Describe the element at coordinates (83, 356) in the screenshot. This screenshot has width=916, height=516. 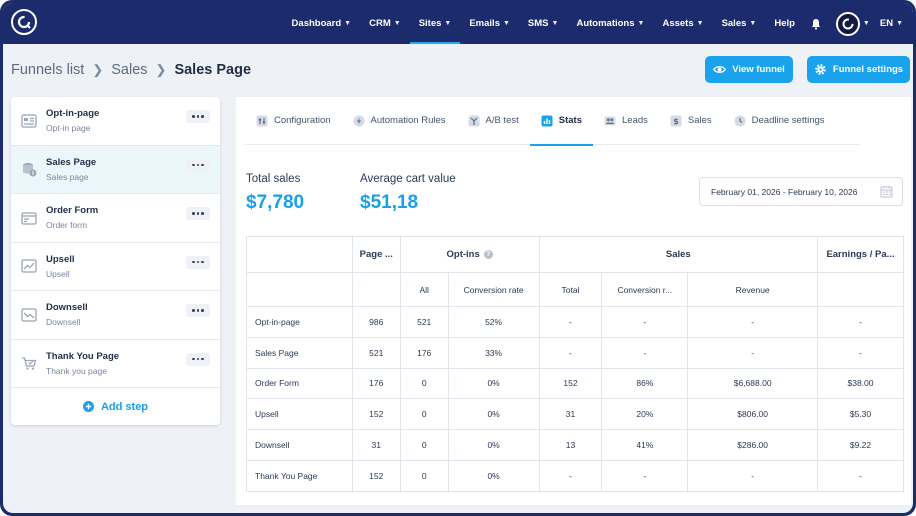
I see `step-title: Thank You Page` at that location.